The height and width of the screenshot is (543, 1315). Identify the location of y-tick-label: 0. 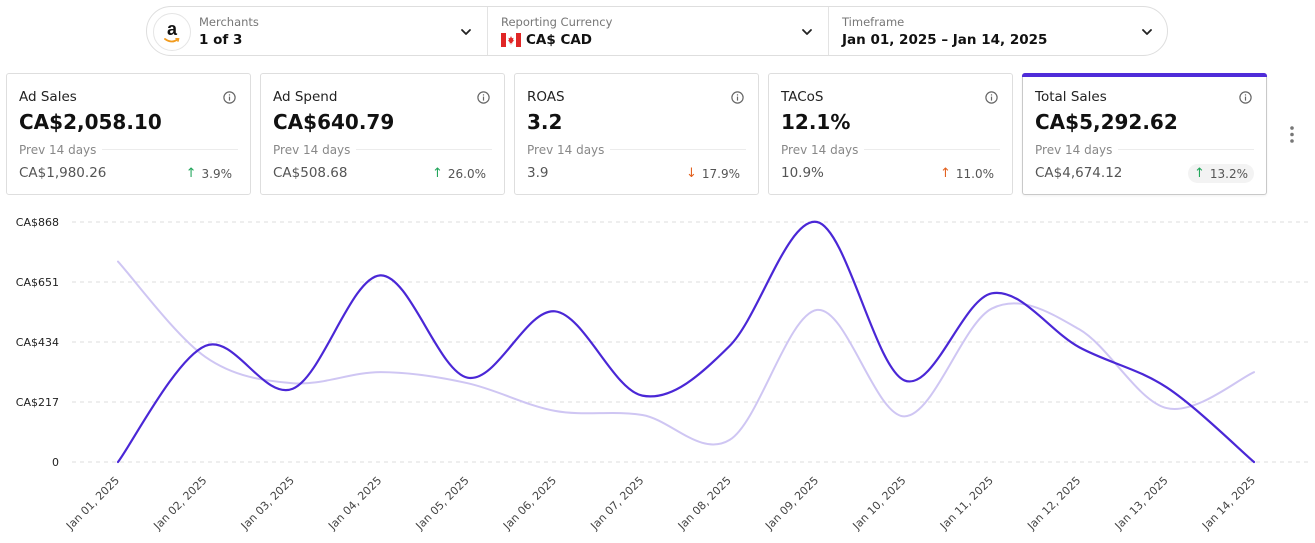
(55, 462).